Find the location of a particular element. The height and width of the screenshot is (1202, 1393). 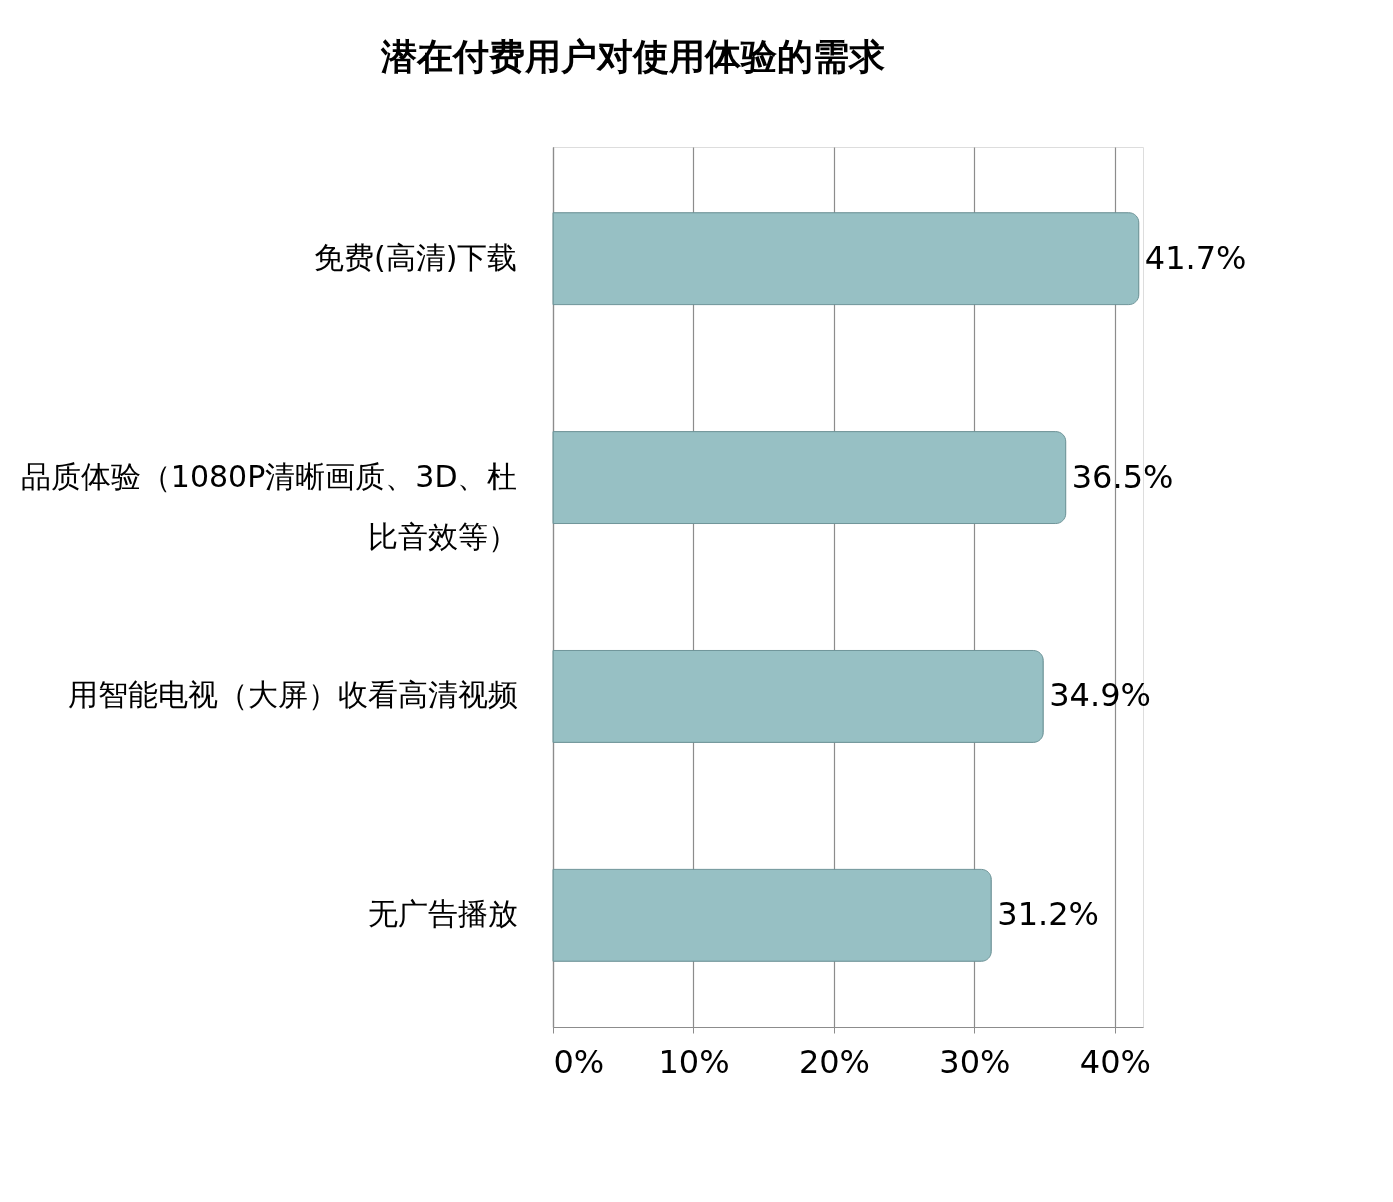

data-label: 31.2% is located at coordinates (1048, 914).